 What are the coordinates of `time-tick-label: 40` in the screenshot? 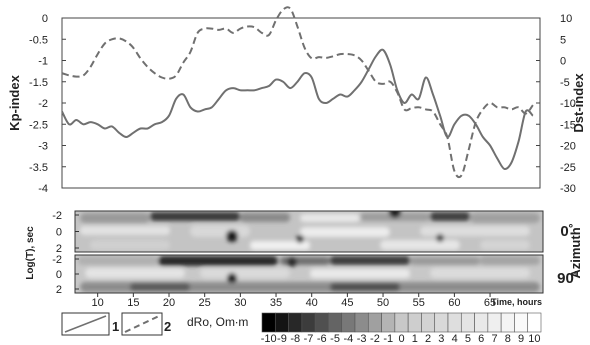 It's located at (312, 303).